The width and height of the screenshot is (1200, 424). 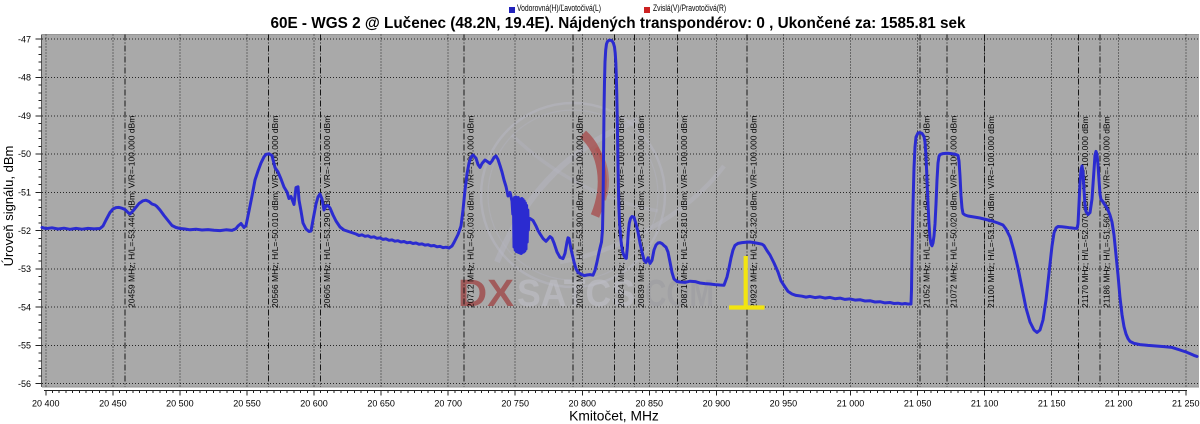 What do you see at coordinates (583, 404) in the screenshot?
I see `svg-text: 20 800` at bounding box center [583, 404].